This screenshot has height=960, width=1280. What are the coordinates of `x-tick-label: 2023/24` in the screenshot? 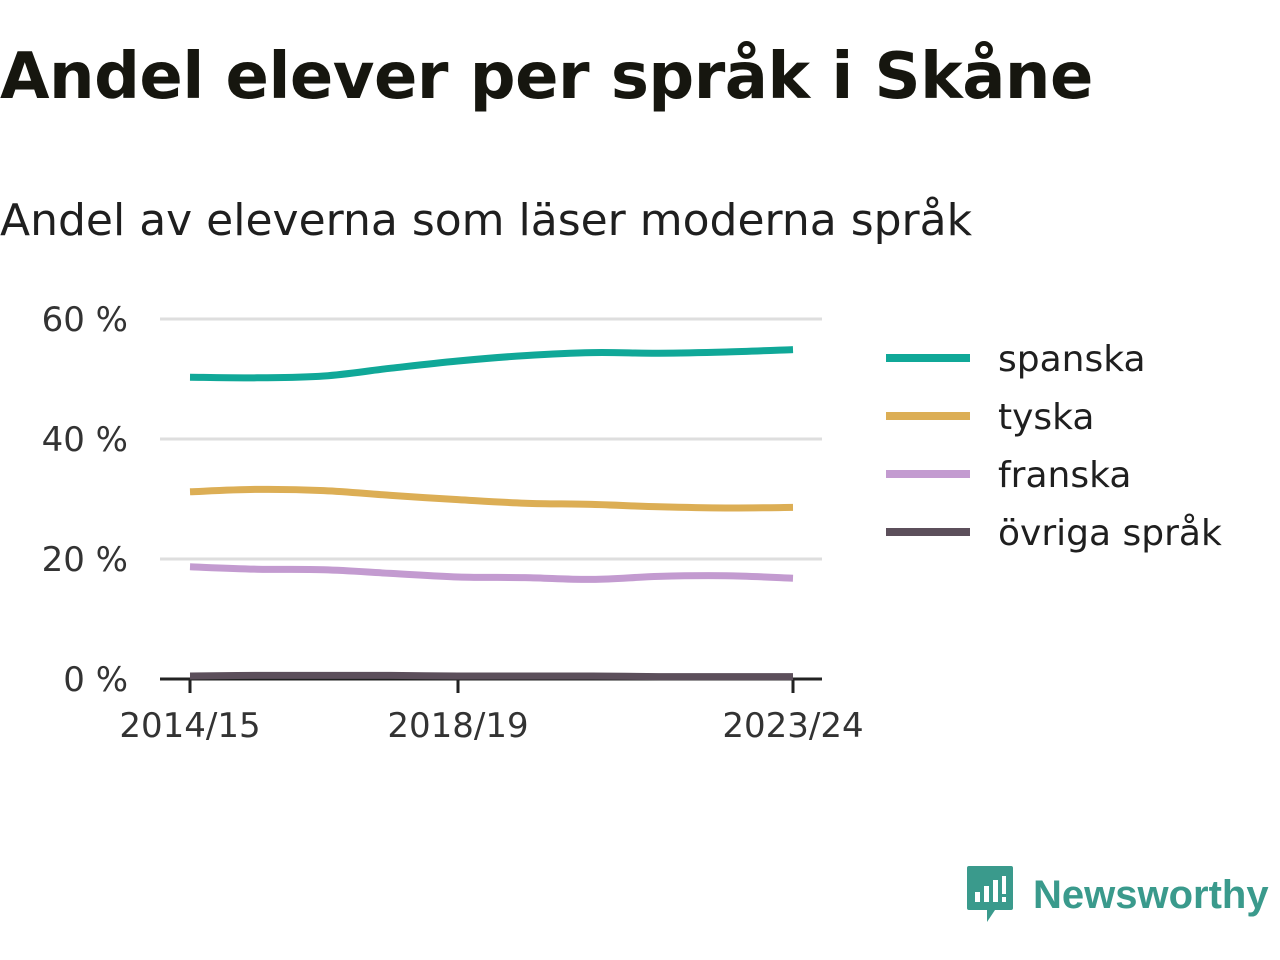 It's located at (792, 726).